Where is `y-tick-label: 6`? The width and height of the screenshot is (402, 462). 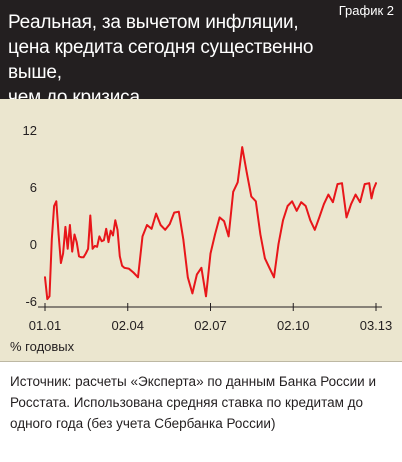 y-tick-label: 6 is located at coordinates (33, 187).